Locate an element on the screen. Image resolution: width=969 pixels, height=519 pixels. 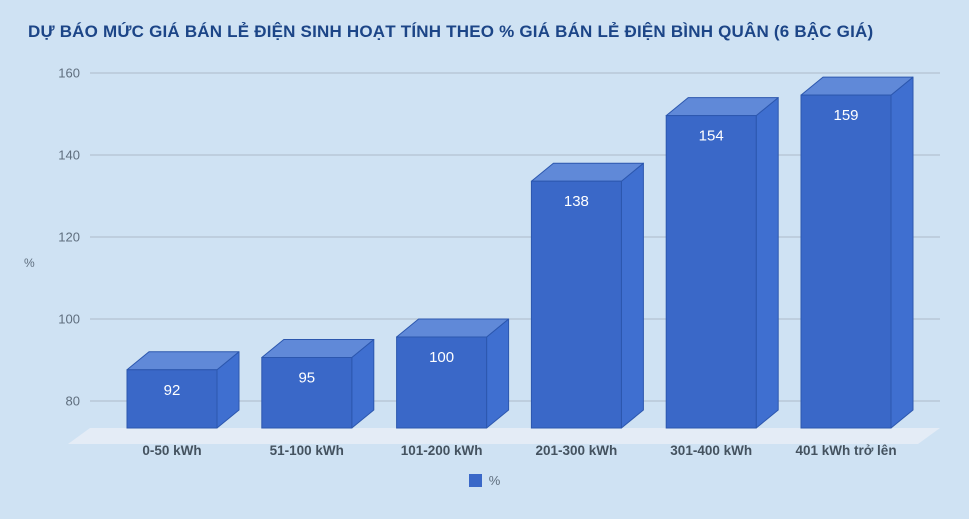
bar-value-label: 154 is located at coordinates (711, 136).